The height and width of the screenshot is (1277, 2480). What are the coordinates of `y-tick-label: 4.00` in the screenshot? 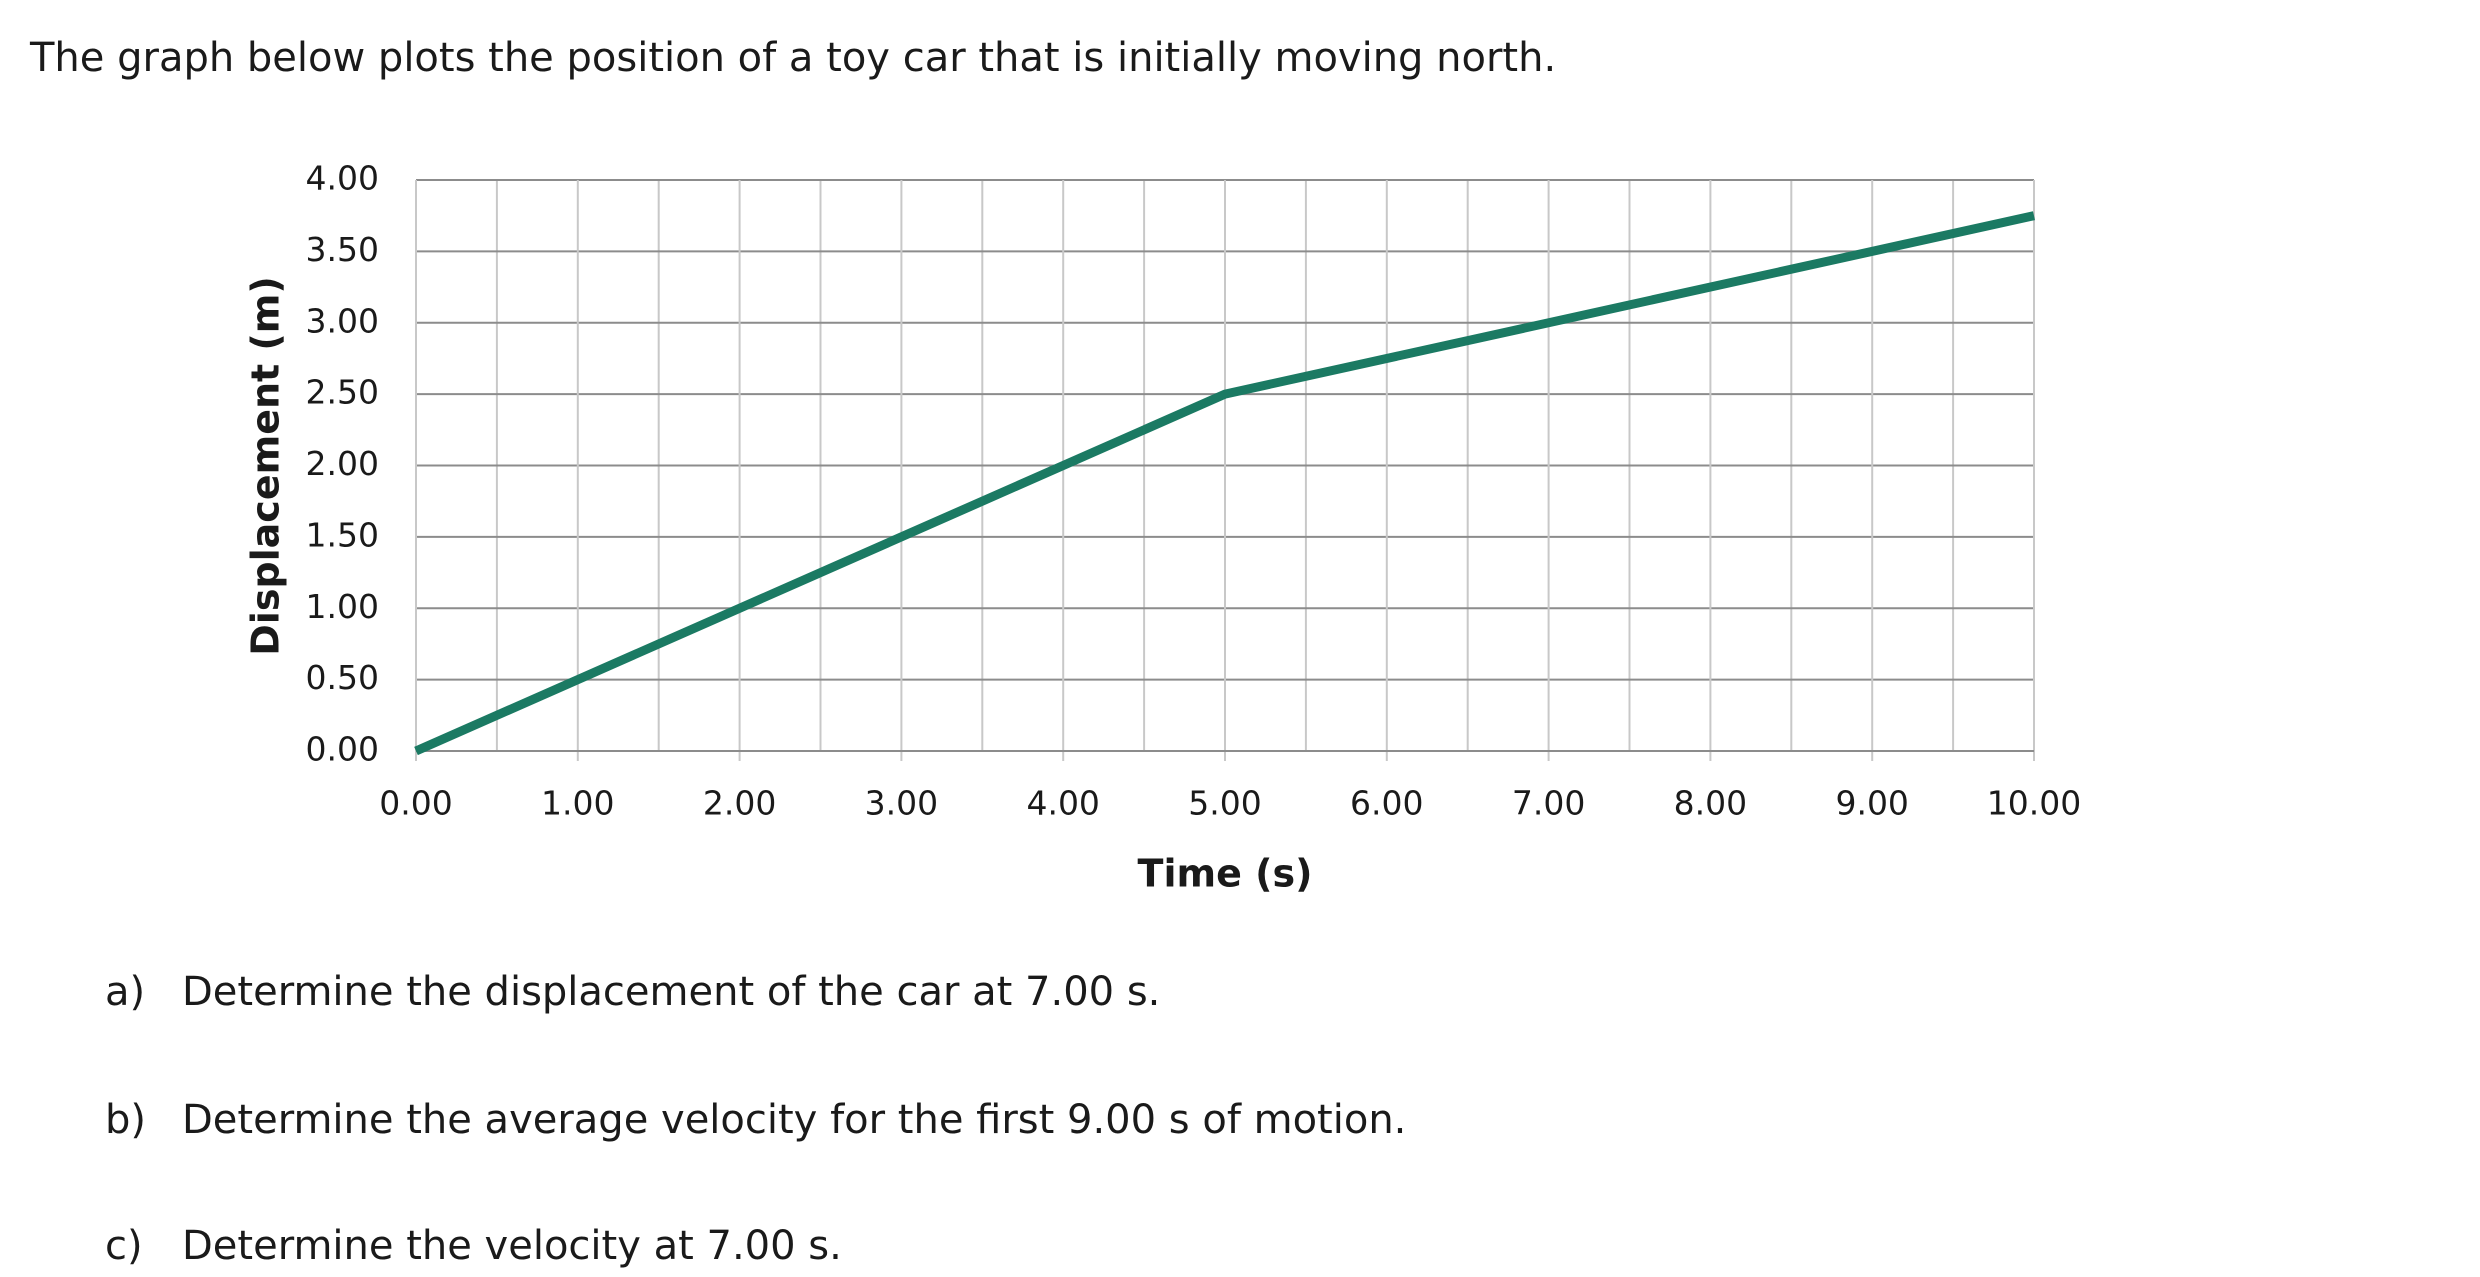 It's located at (342, 178).